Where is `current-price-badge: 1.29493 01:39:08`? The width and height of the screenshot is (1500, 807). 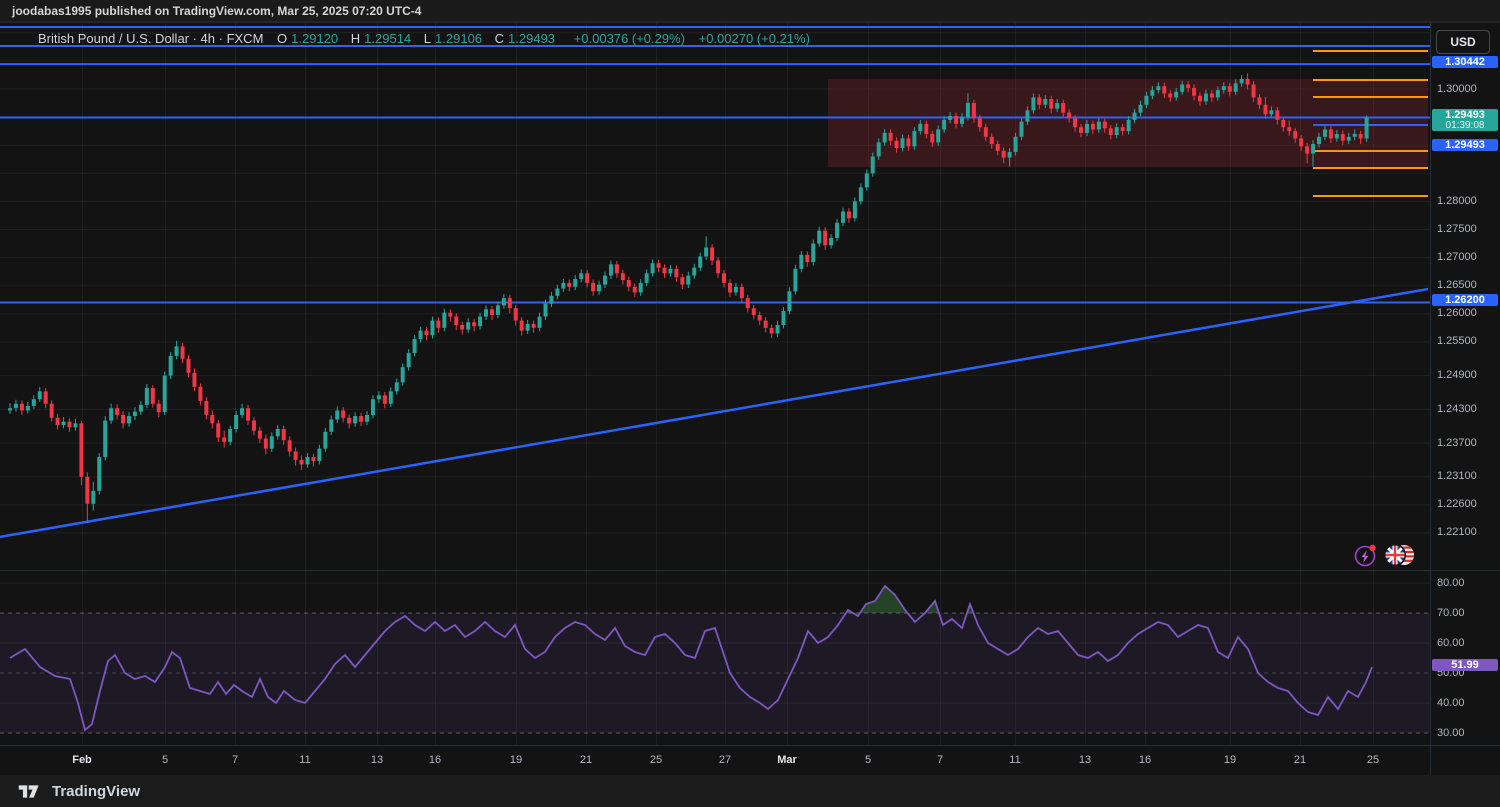
current-price-badge: 1.29493 01:39:08 is located at coordinates (1465, 119).